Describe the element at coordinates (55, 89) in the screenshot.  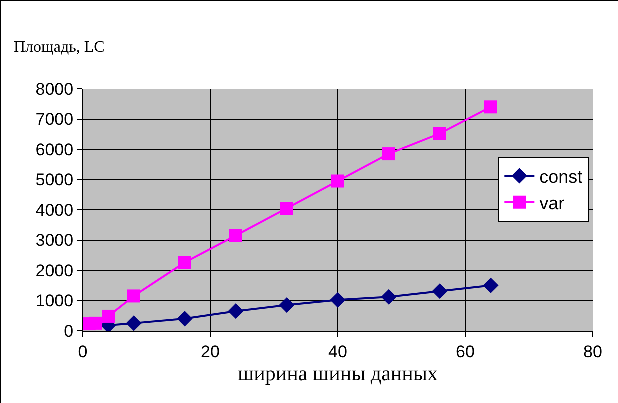
I see `y-tick-label: 8000` at that location.